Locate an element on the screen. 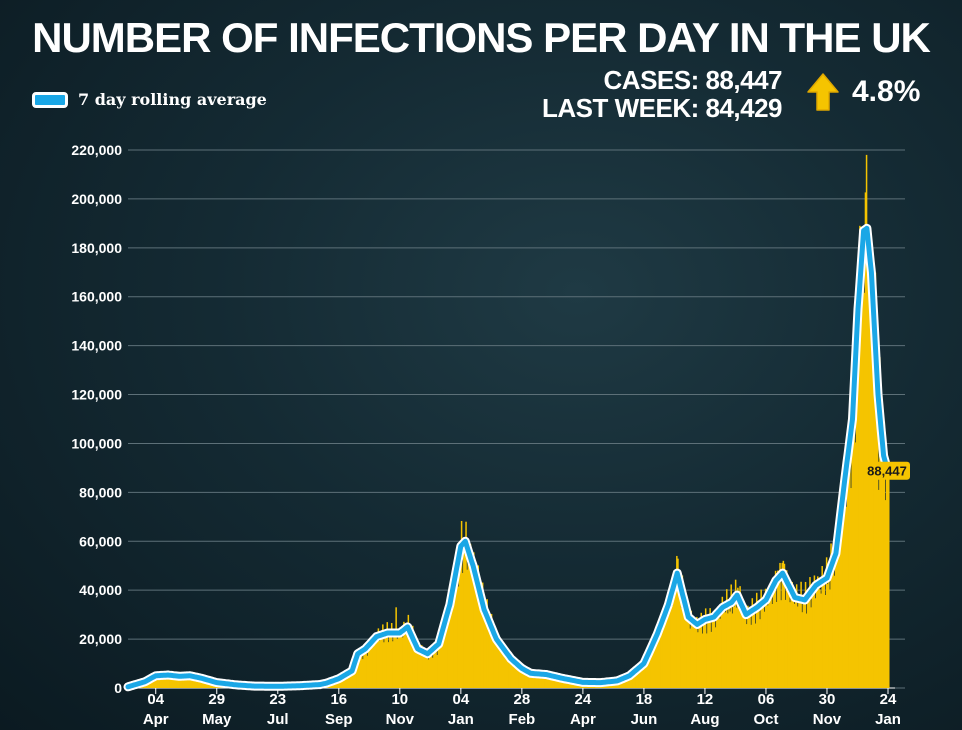  y-tick-label: 180,000 is located at coordinates (96, 248).